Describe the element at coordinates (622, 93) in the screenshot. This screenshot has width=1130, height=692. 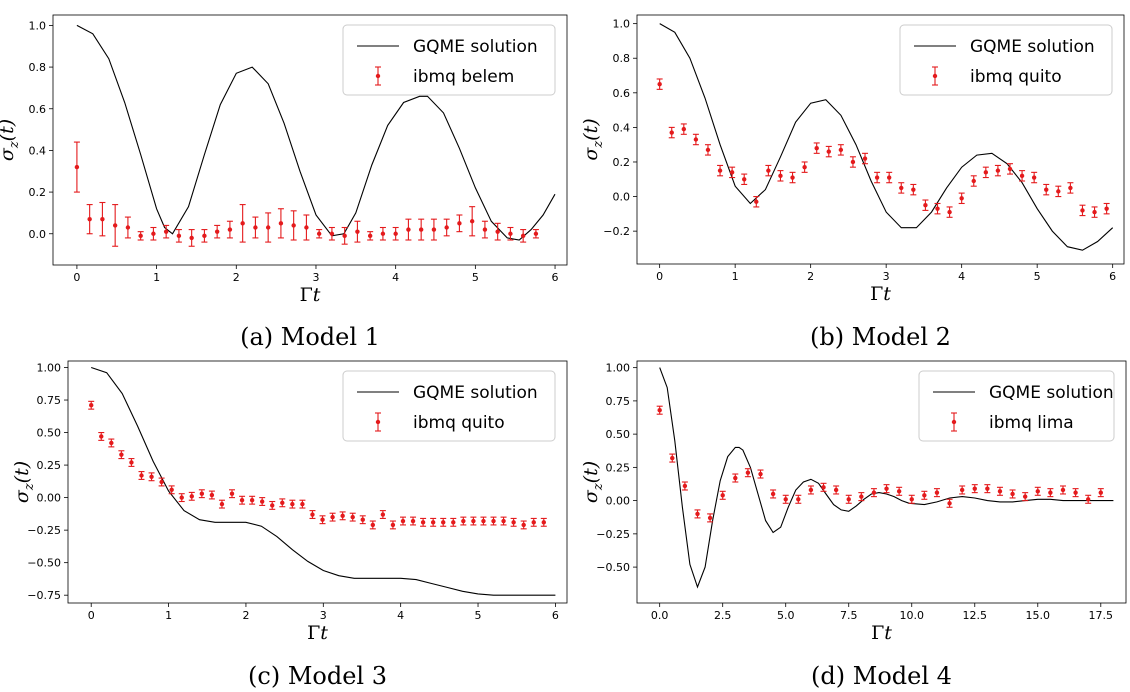
I see `y-tick-label: 0.6` at that location.